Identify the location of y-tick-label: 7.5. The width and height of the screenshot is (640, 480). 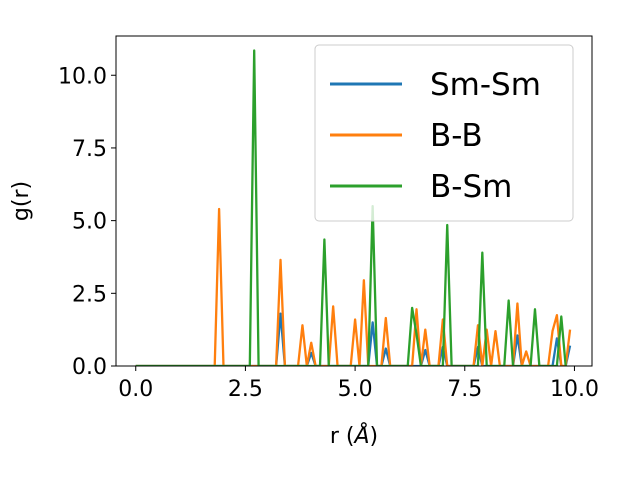
(89, 149).